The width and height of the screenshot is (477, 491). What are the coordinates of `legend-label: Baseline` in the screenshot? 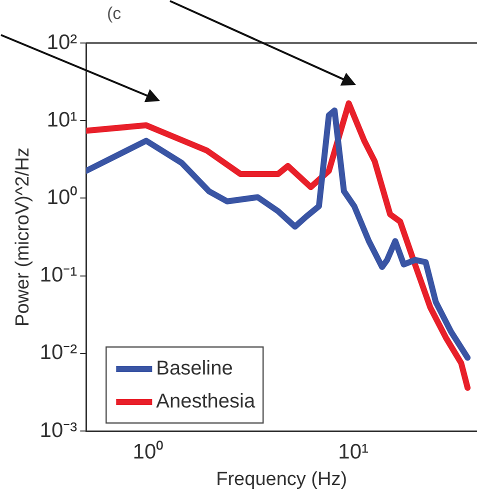 It's located at (194, 369).